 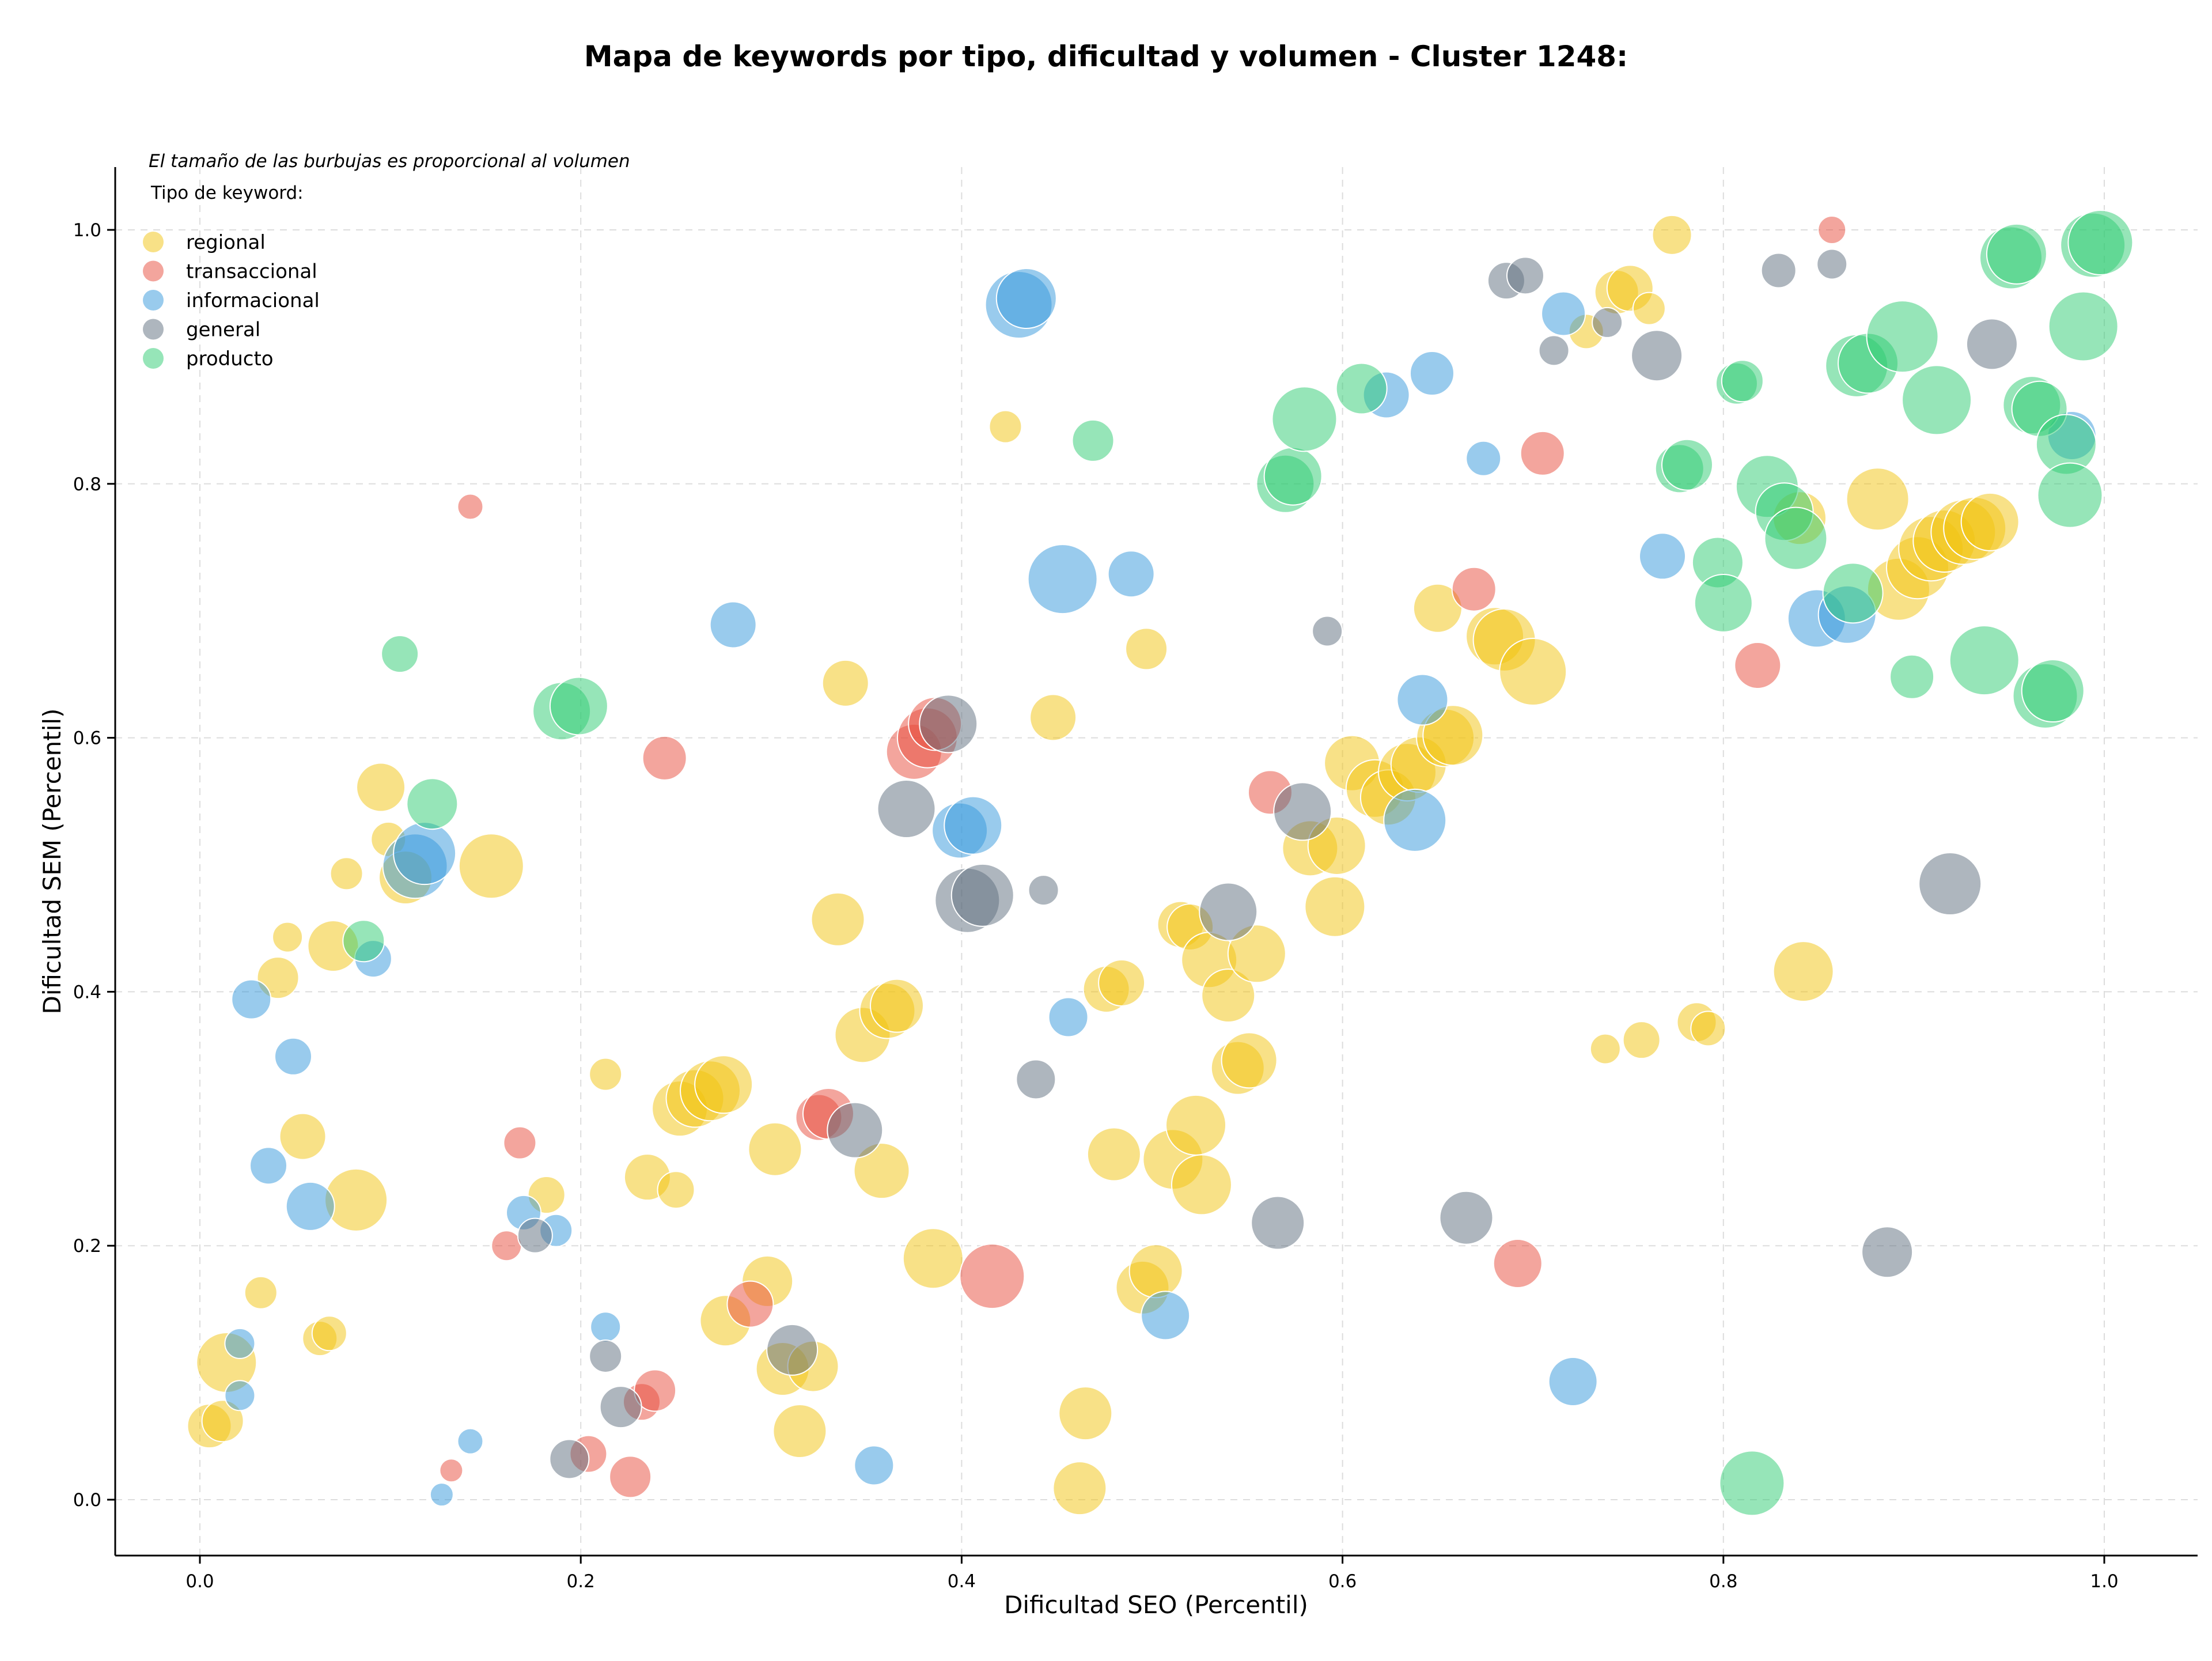 I want to click on legend-item-transaccional: transaccional, so click(x=230, y=271).